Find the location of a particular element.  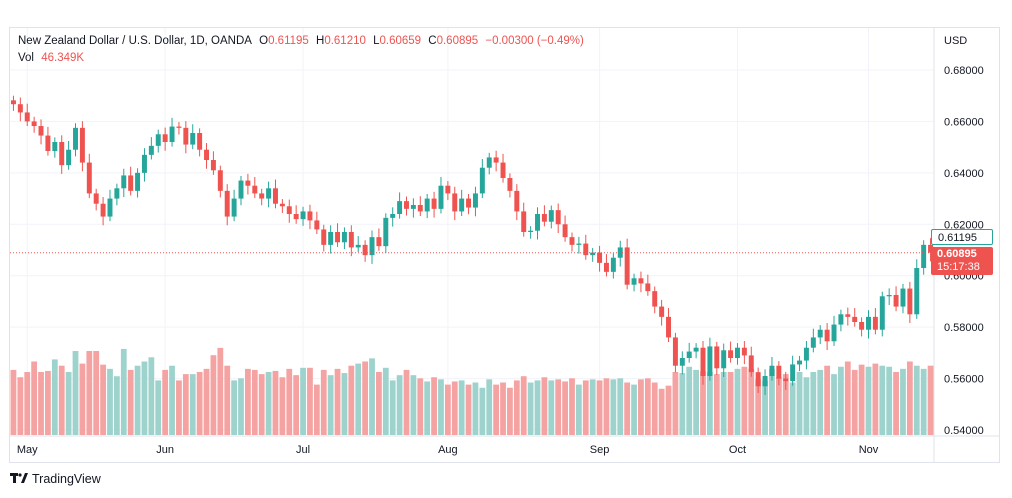

high-price-label: 0.61195 is located at coordinates (962, 237).